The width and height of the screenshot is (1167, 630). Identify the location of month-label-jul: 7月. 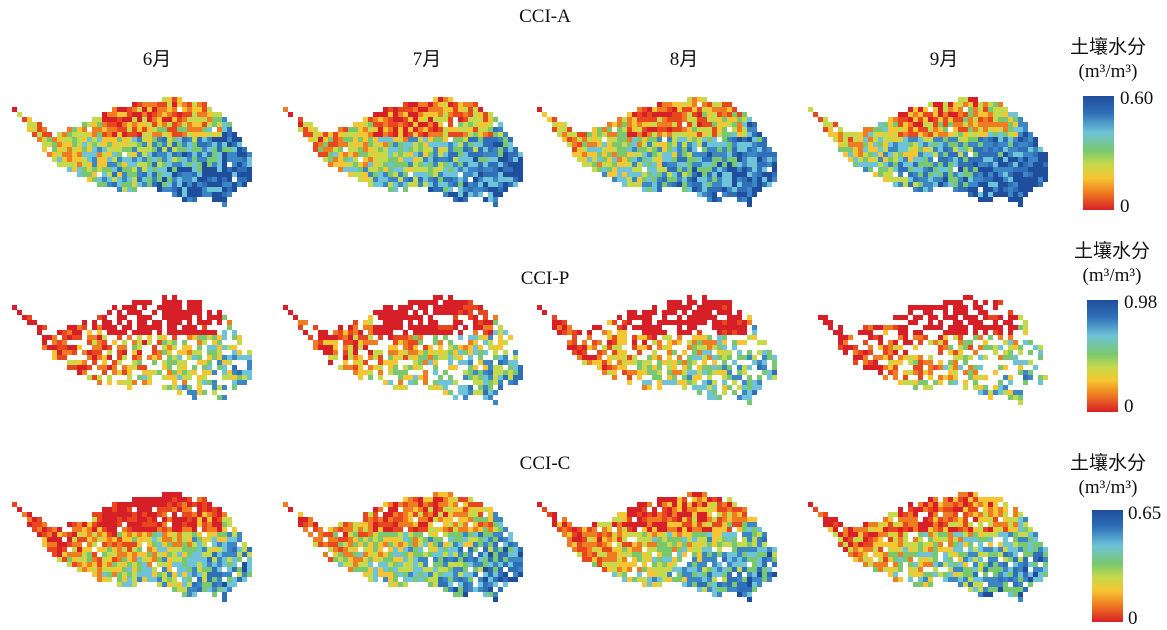
(427, 59).